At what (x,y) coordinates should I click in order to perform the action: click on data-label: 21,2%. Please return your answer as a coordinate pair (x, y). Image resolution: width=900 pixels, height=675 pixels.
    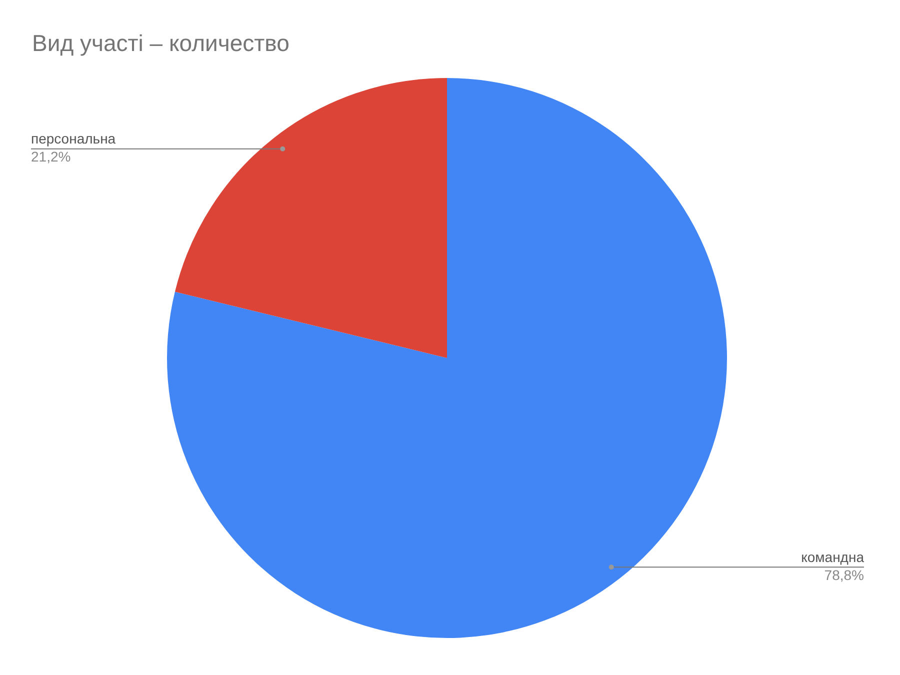
    Looking at the image, I should click on (51, 156).